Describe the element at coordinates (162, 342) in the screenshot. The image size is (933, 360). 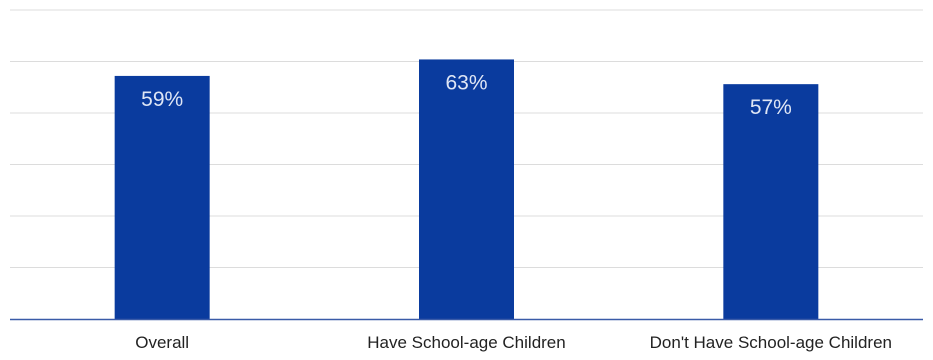
I see `category-tick-label: Overall` at that location.